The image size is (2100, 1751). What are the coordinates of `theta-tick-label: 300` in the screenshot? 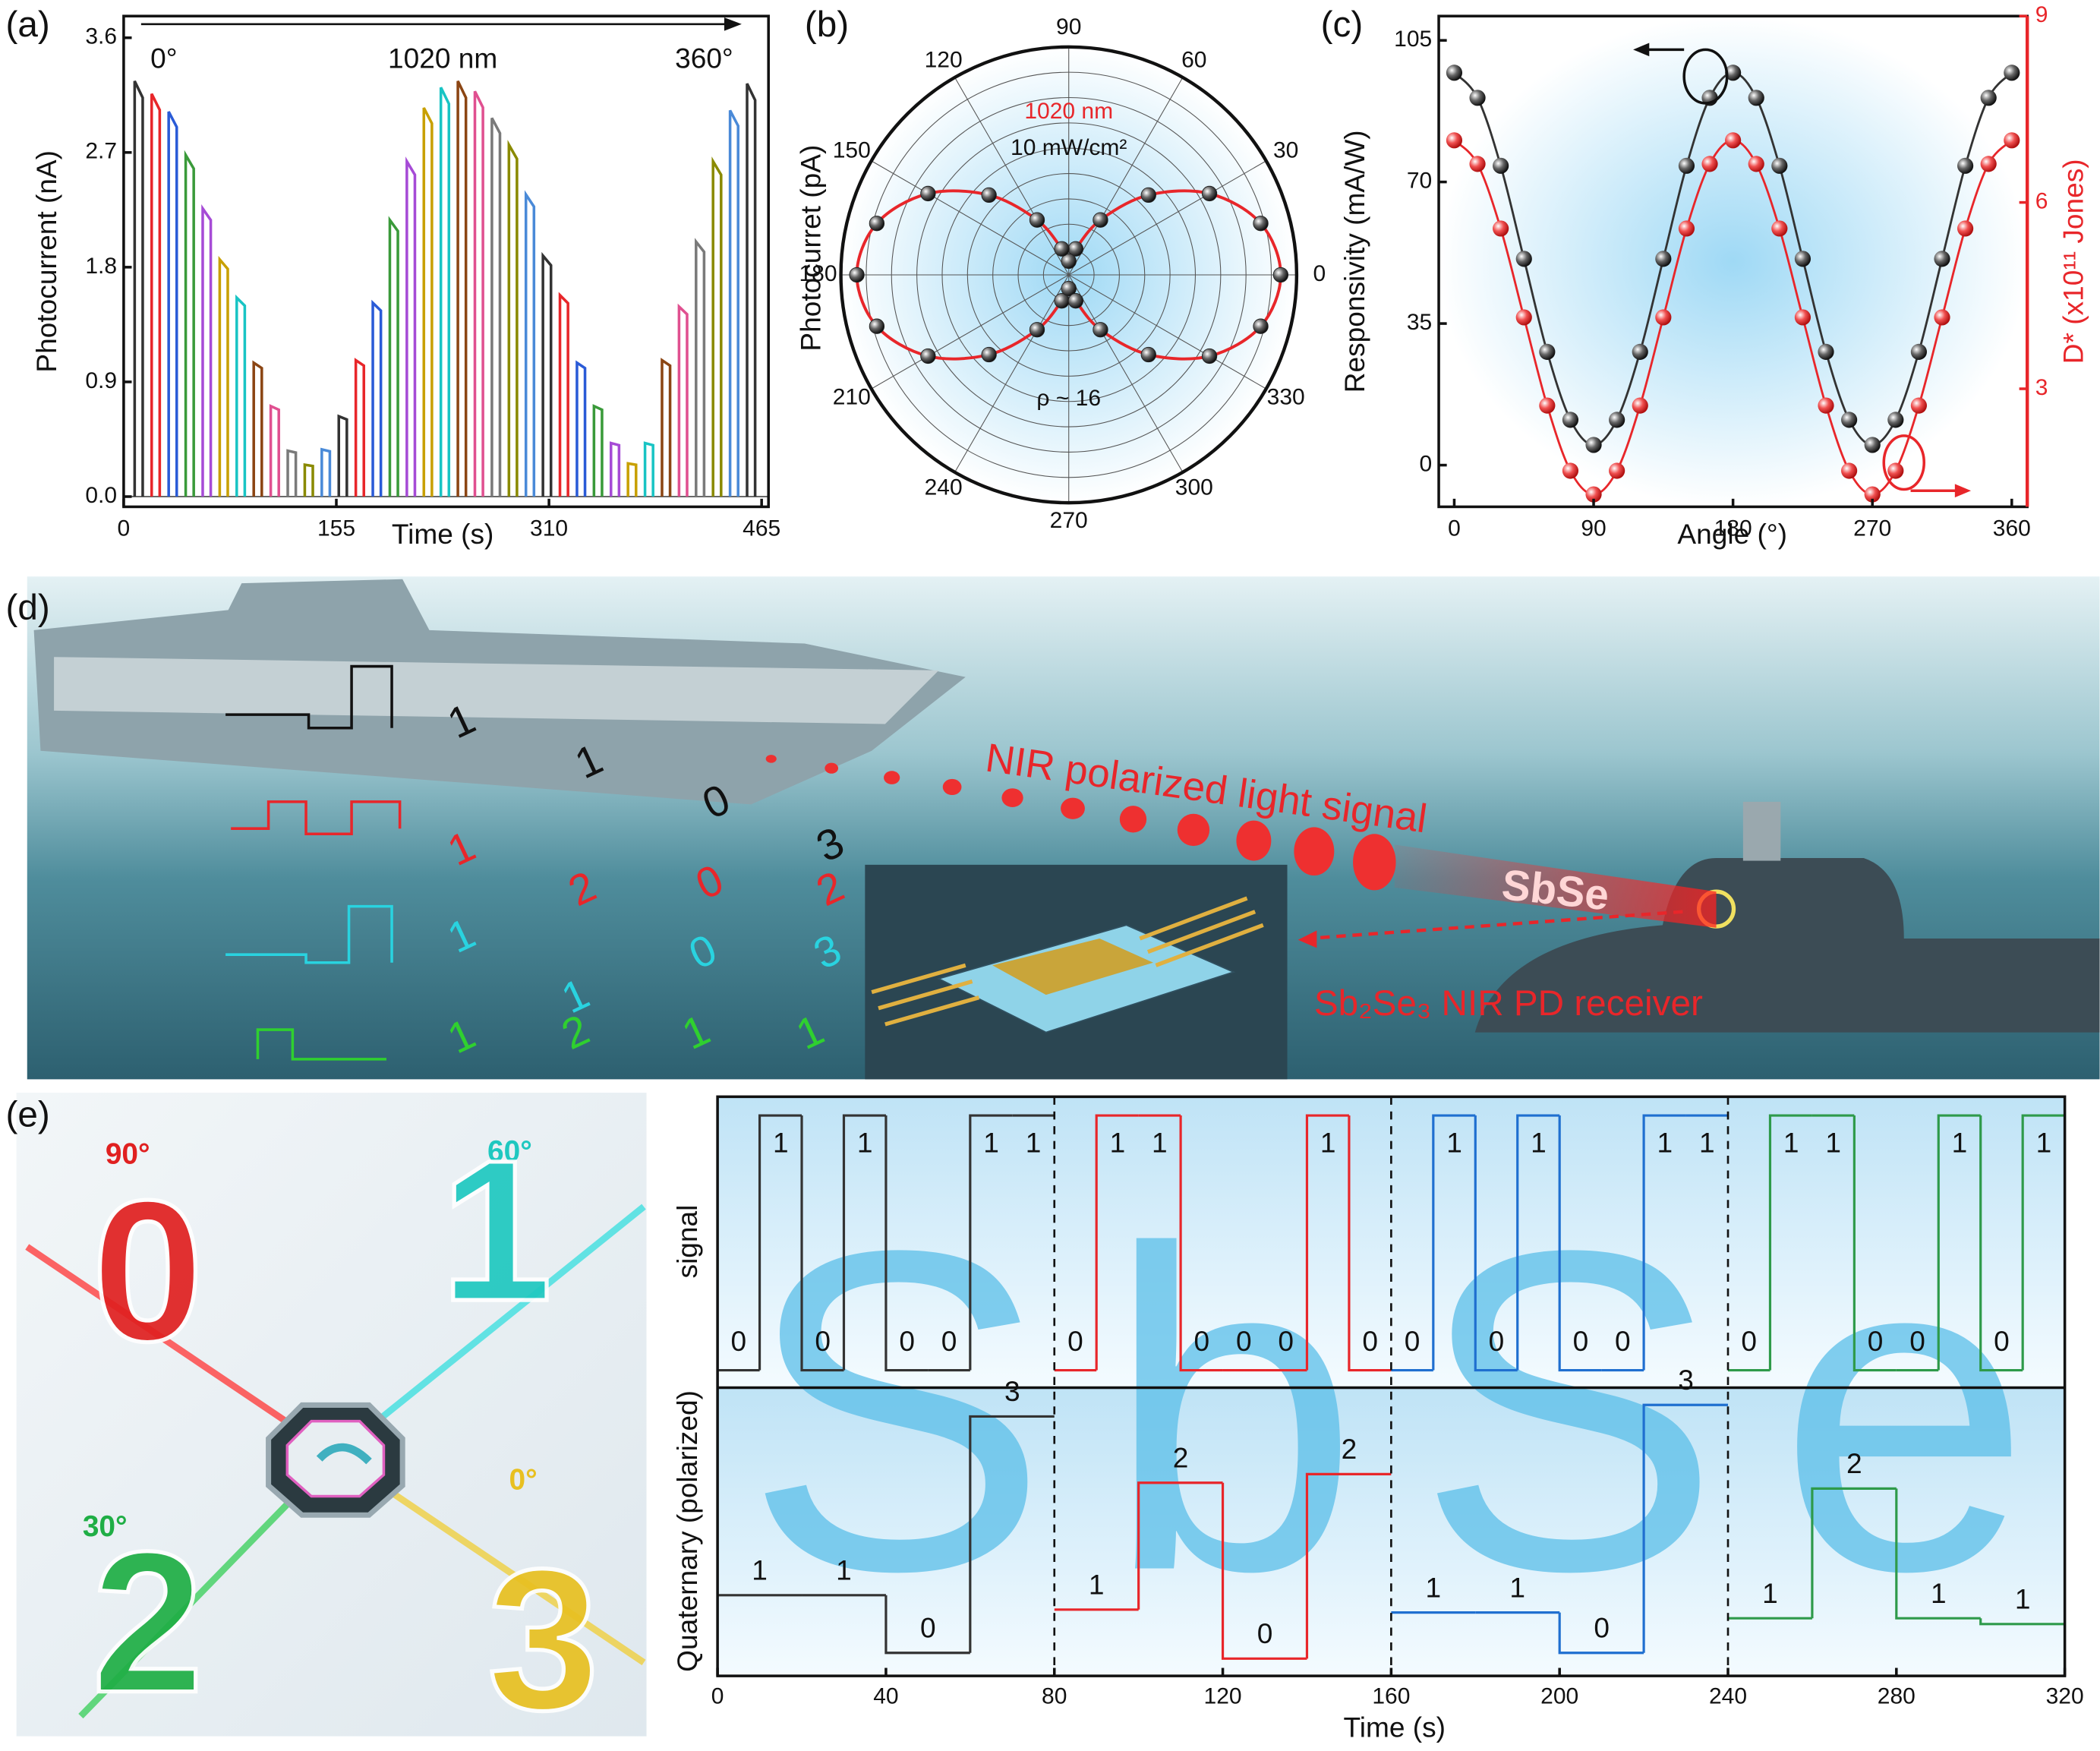 It's located at (1194, 487).